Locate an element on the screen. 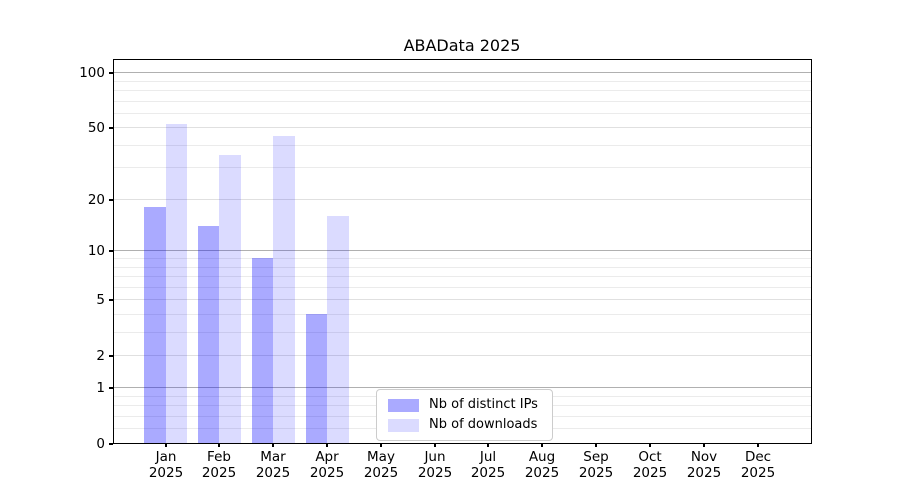 The image size is (900, 500). x-axis-tick-label: Oct 2025 is located at coordinates (650, 465).